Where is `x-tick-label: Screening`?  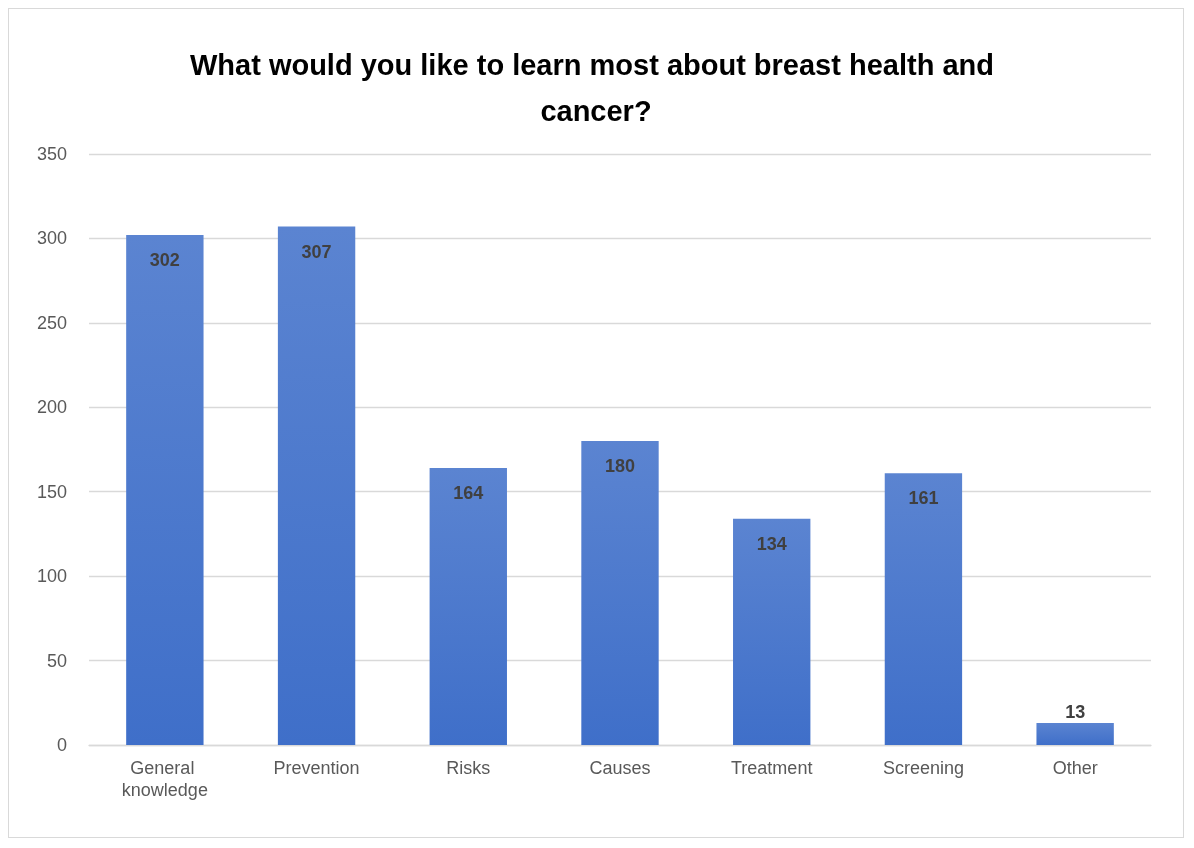 x-tick-label: Screening is located at coordinates (923, 768).